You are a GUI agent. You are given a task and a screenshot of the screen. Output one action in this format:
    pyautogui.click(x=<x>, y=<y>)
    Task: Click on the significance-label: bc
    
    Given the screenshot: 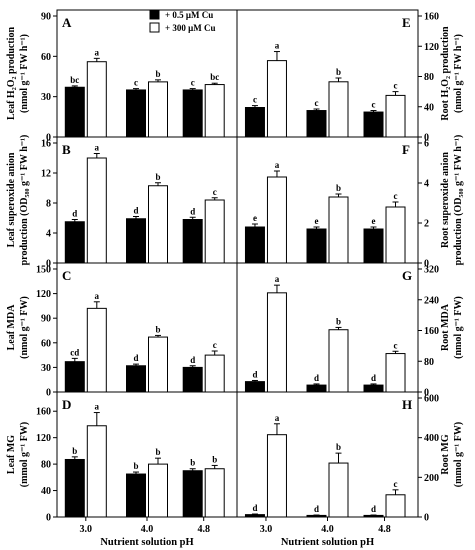 What is the action you would take?
    pyautogui.click(x=214, y=77)
    